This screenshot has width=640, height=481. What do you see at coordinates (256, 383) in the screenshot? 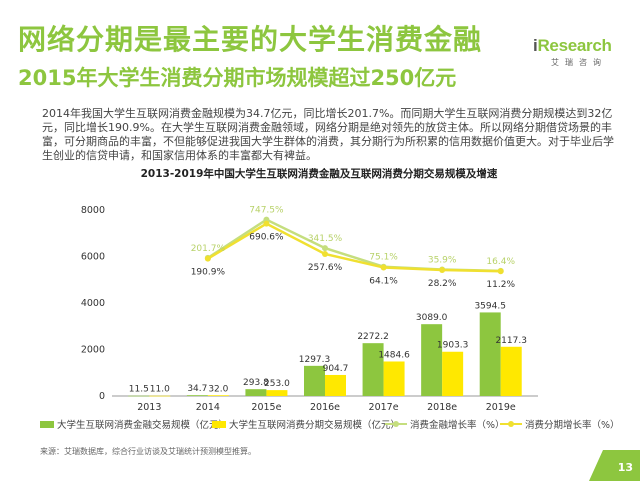
I see `bar-value-label: 293.8` at bounding box center [256, 383].